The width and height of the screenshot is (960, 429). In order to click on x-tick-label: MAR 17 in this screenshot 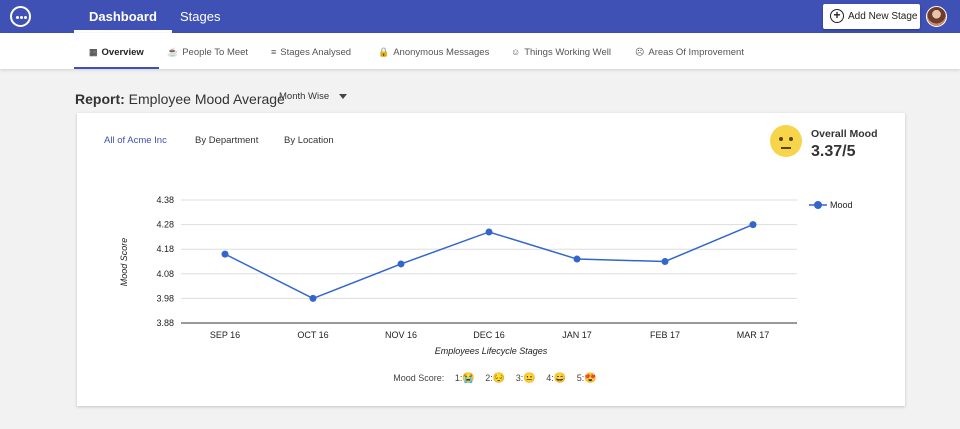, I will do `click(753, 335)`.